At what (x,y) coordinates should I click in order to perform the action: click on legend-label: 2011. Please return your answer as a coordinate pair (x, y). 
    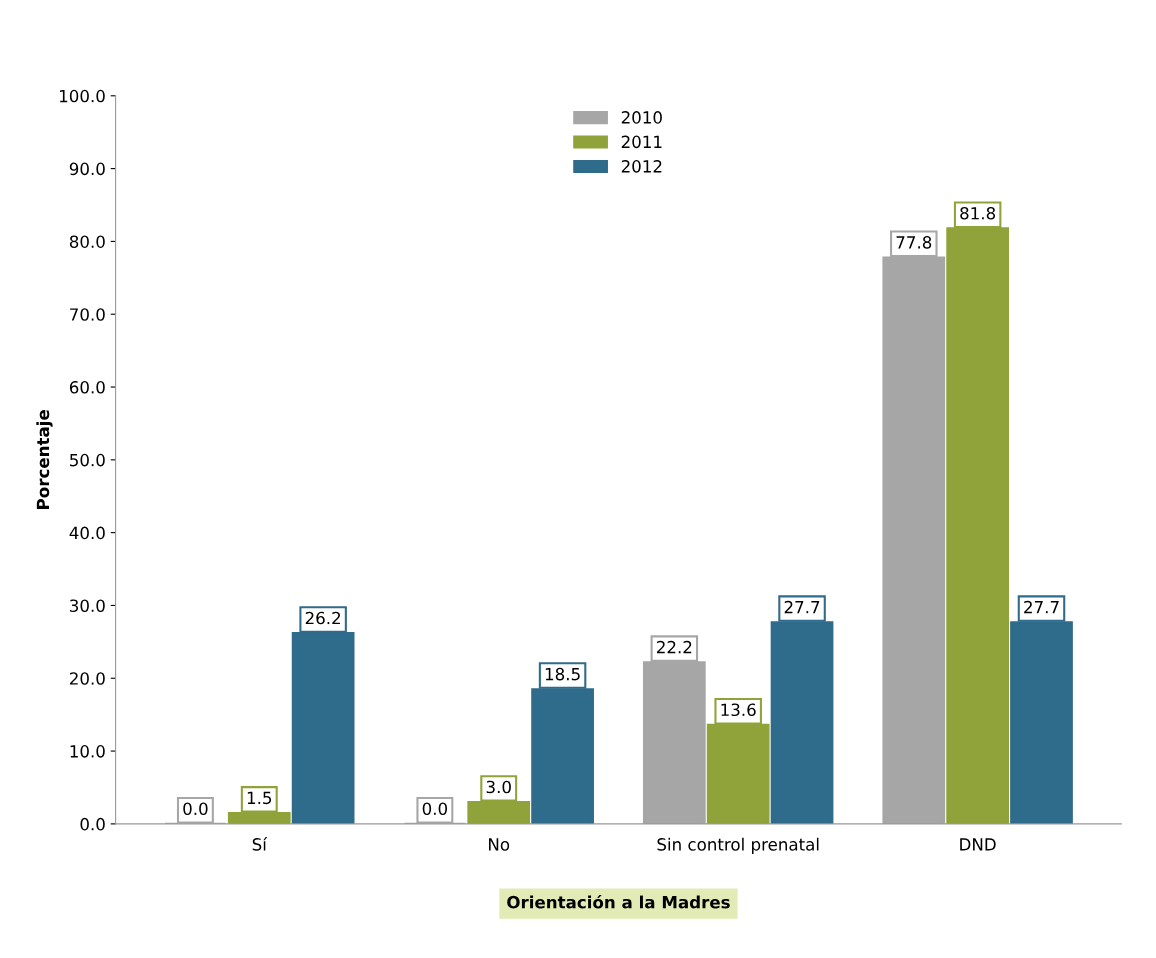
    Looking at the image, I should click on (641, 142).